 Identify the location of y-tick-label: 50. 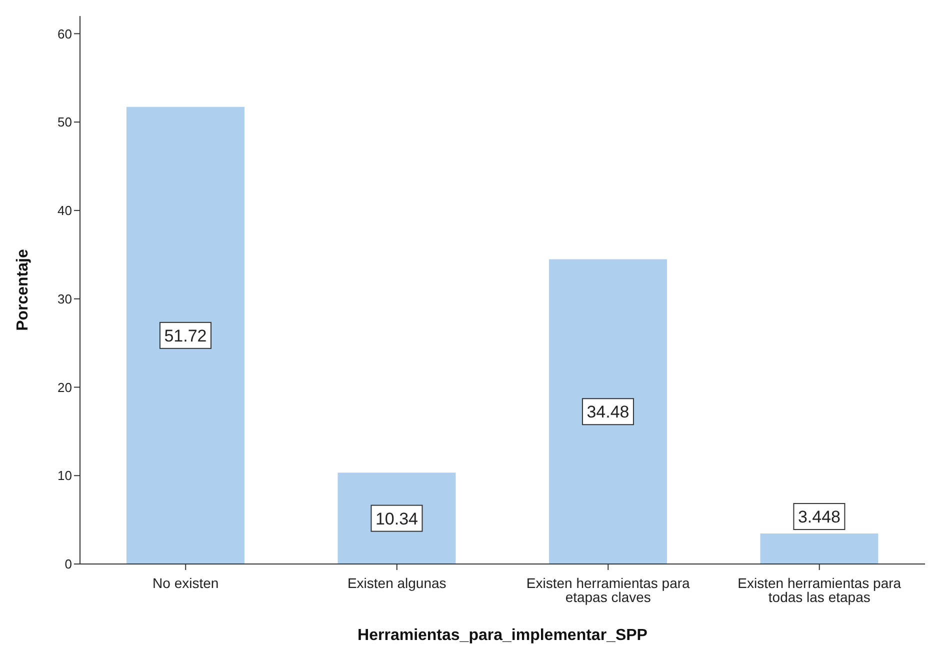
(65, 122).